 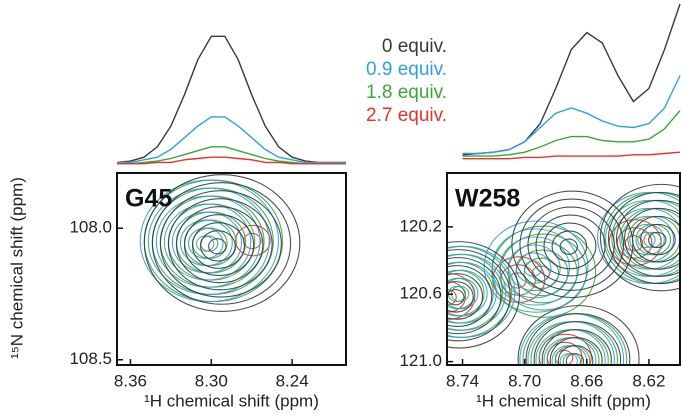 I want to click on y-tick-label: 108.0, so click(x=90, y=227).